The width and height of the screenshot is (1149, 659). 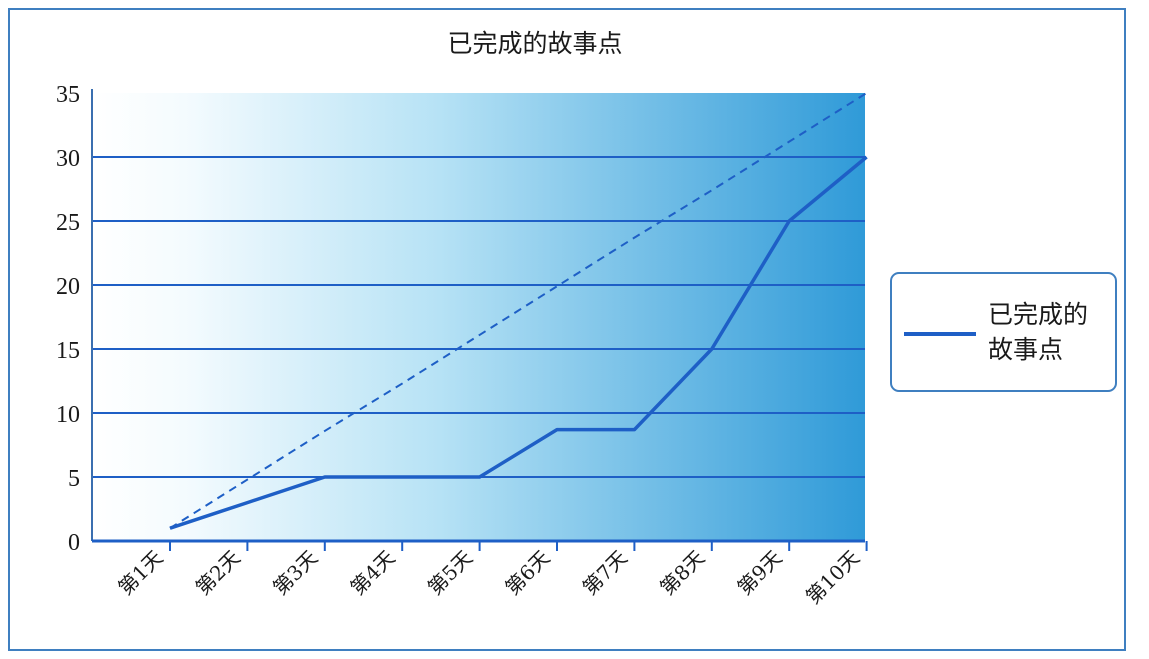 What do you see at coordinates (68, 159) in the screenshot?
I see `y-tick-label: 30` at bounding box center [68, 159].